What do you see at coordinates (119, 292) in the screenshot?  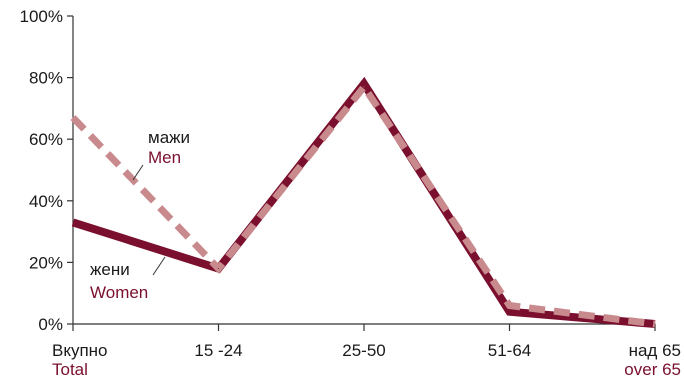 I see `legend-label-women-en: Women` at bounding box center [119, 292].